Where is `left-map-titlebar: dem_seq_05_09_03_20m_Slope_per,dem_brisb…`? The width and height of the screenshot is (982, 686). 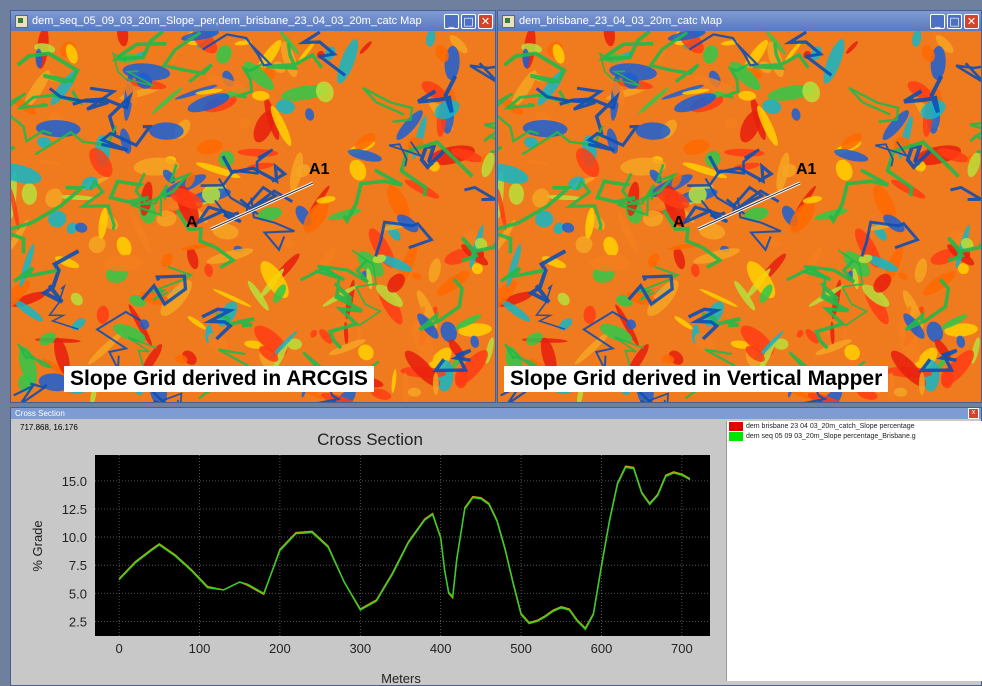 left-map-titlebar: dem_seq_05_09_03_20m_Slope_per,dem_brisb… is located at coordinates (253, 21).